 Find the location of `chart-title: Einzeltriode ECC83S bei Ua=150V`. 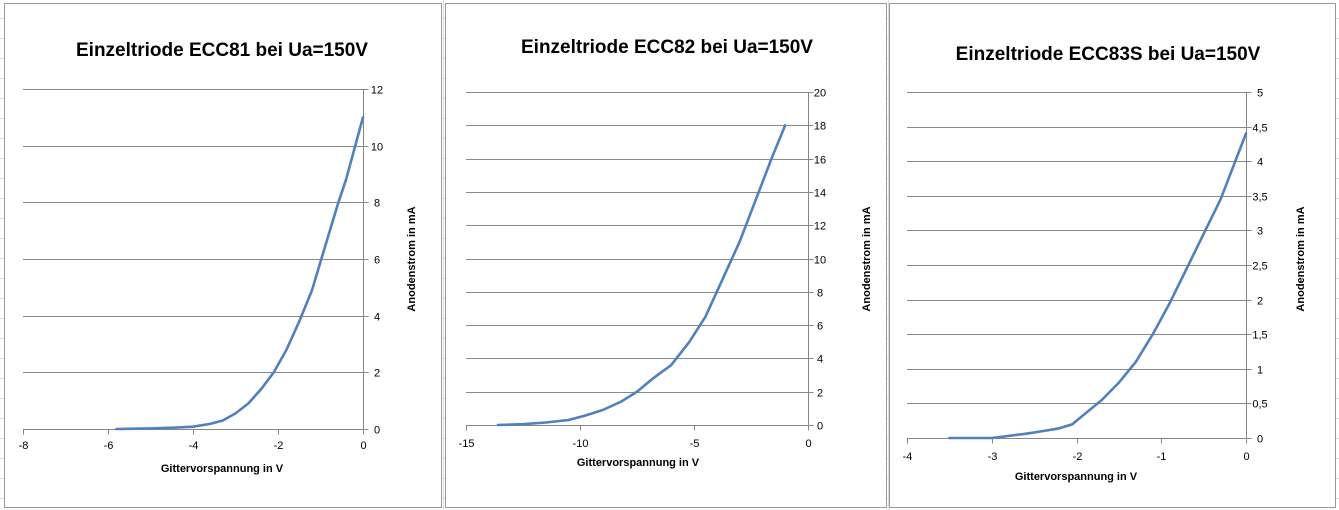

chart-title: Einzeltriode ECC83S bei Ua=150V is located at coordinates (1108, 54).